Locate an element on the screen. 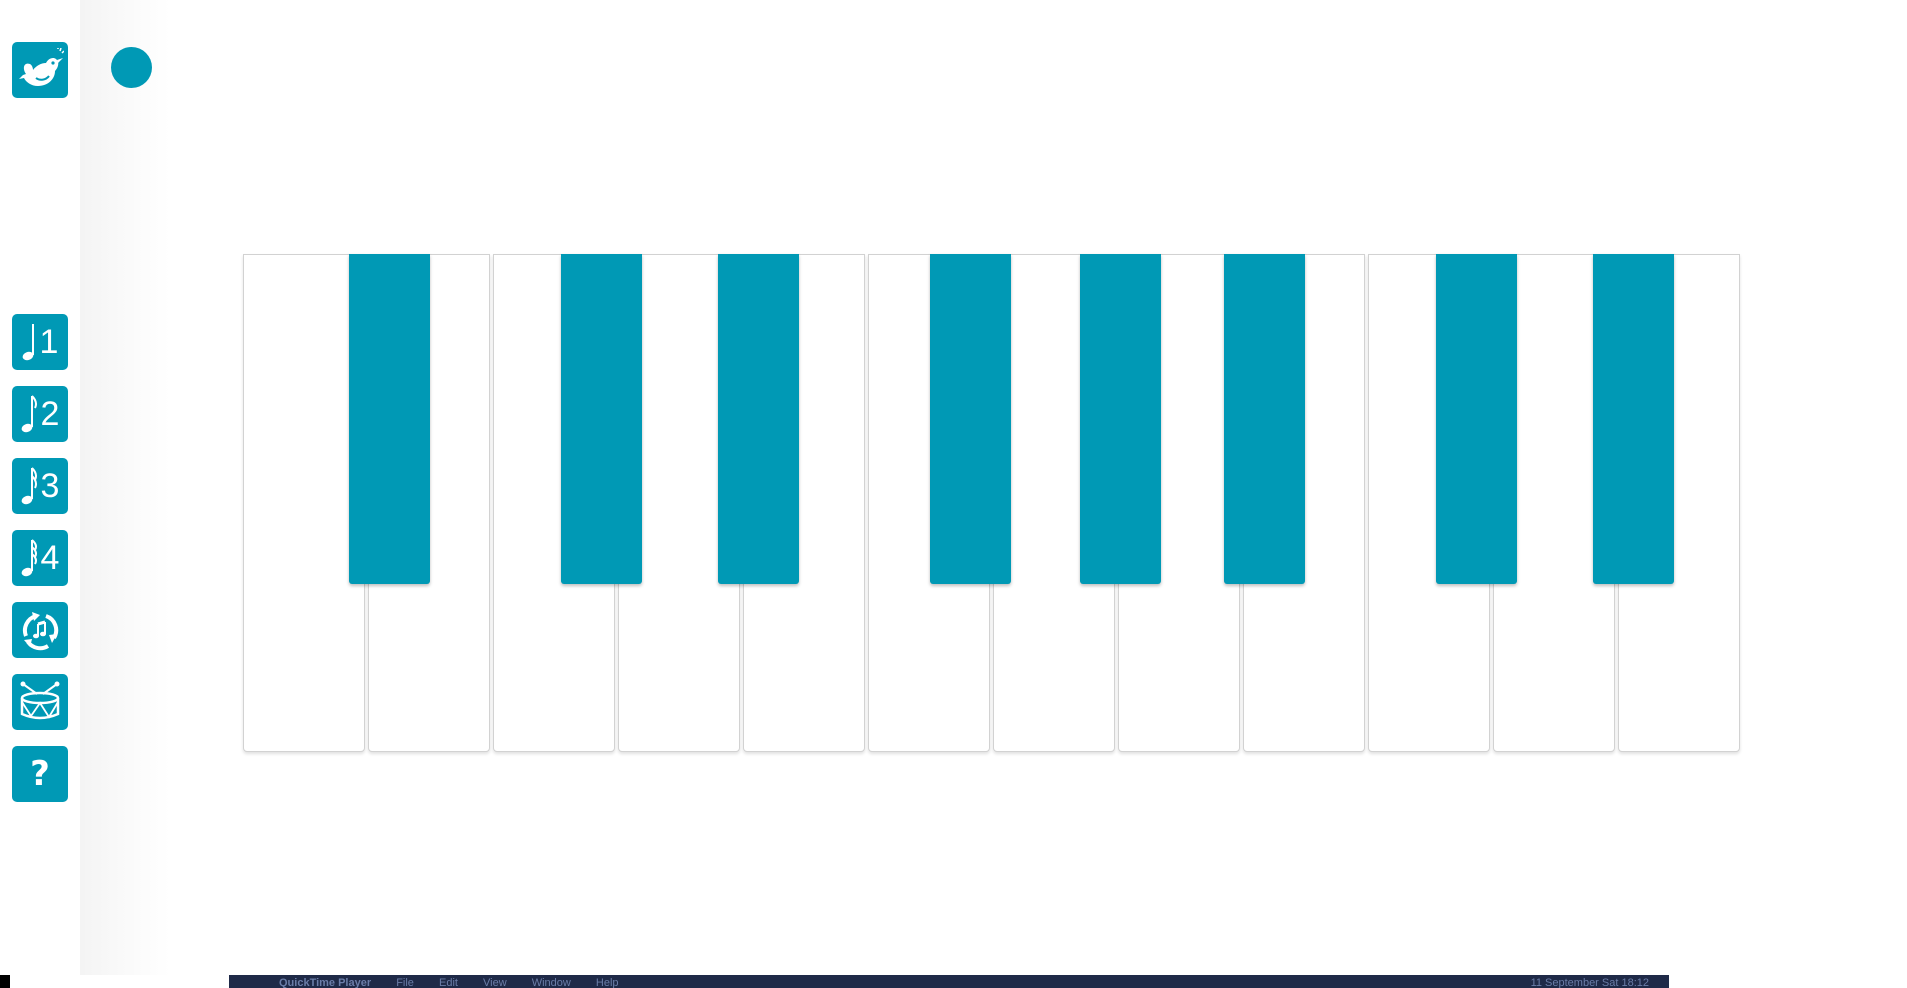 This screenshot has width=1907, height=988. one-beat-button: 1 is located at coordinates (40, 342).